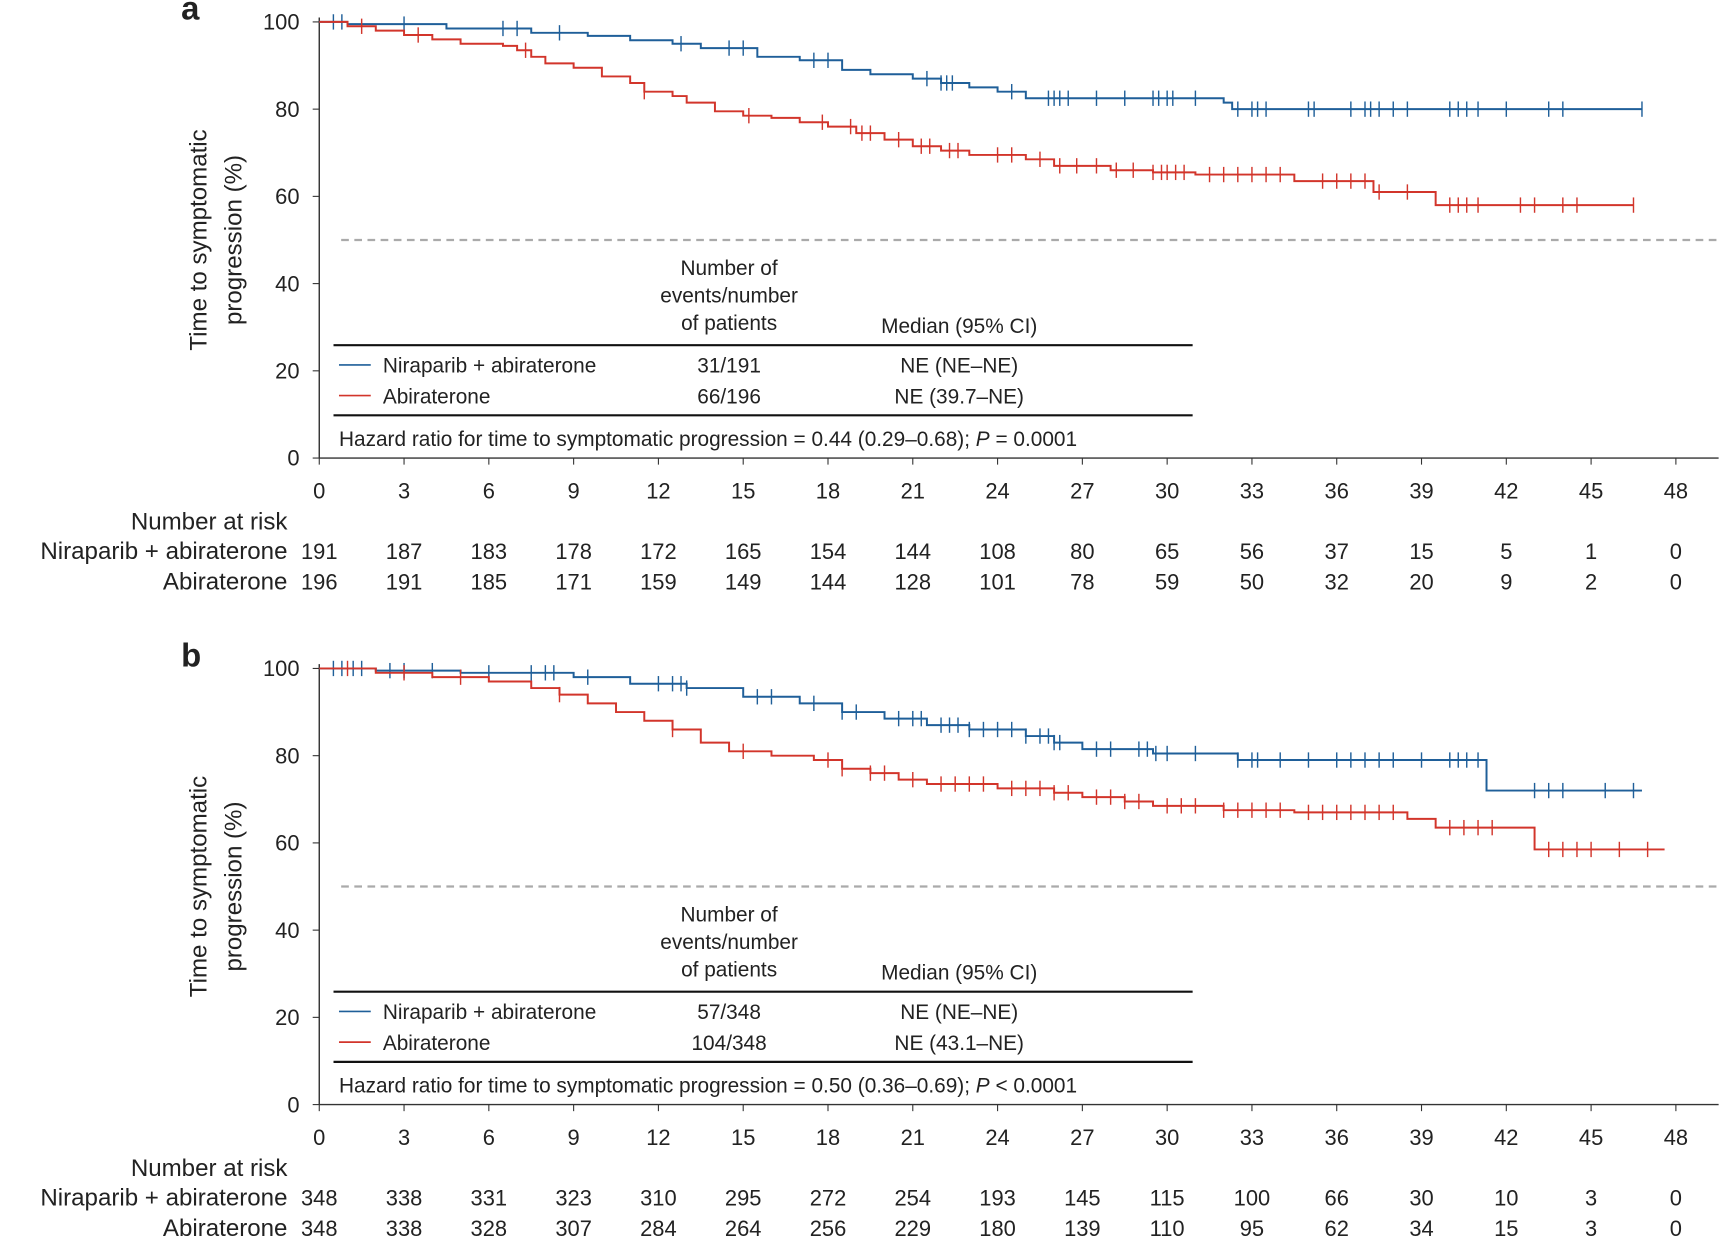 The image size is (1719, 1258). Describe the element at coordinates (404, 551) in the screenshot. I see `risk-value: 187` at that location.